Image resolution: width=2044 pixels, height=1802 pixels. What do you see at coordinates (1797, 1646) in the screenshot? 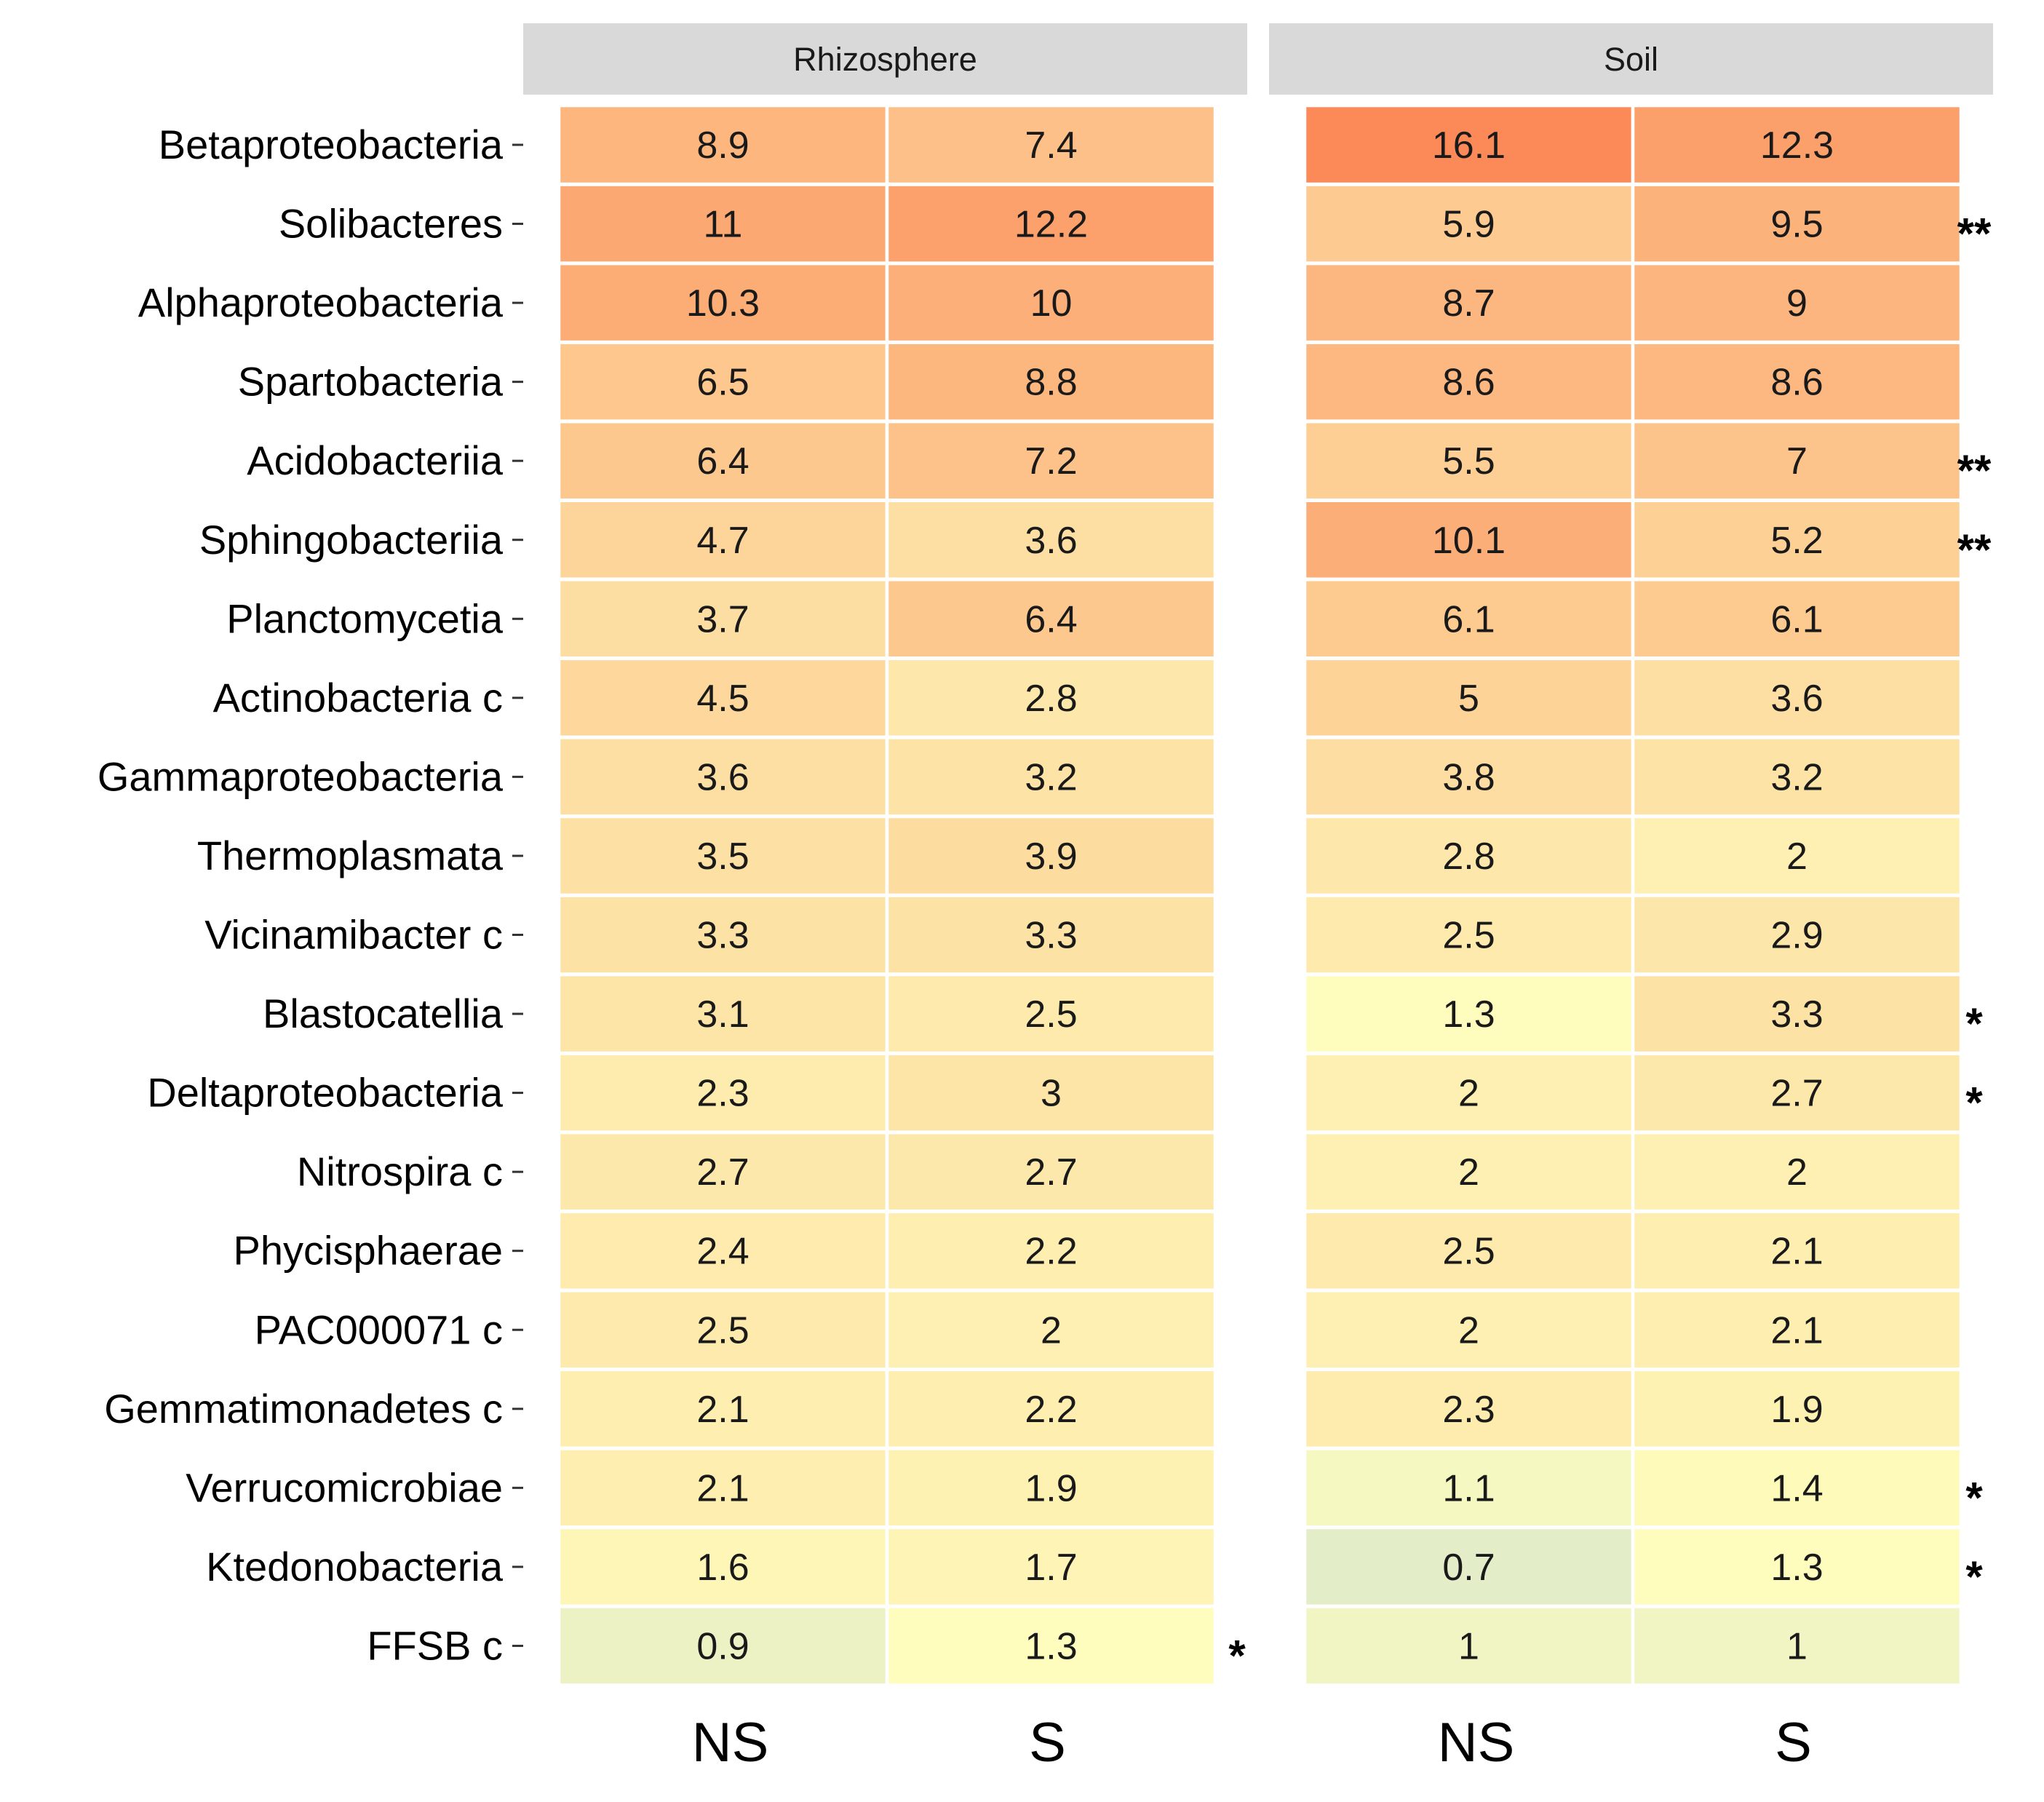
I see `cell-value: 1` at bounding box center [1797, 1646].